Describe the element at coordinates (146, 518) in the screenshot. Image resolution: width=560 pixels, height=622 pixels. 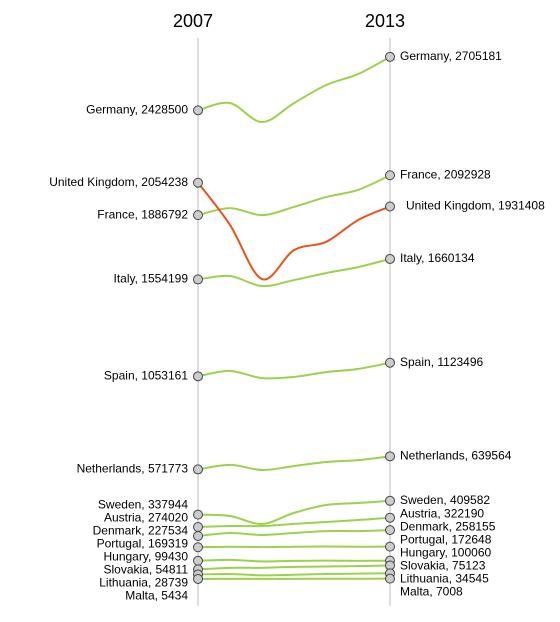
I see `start-label: Austria, 274020` at that location.